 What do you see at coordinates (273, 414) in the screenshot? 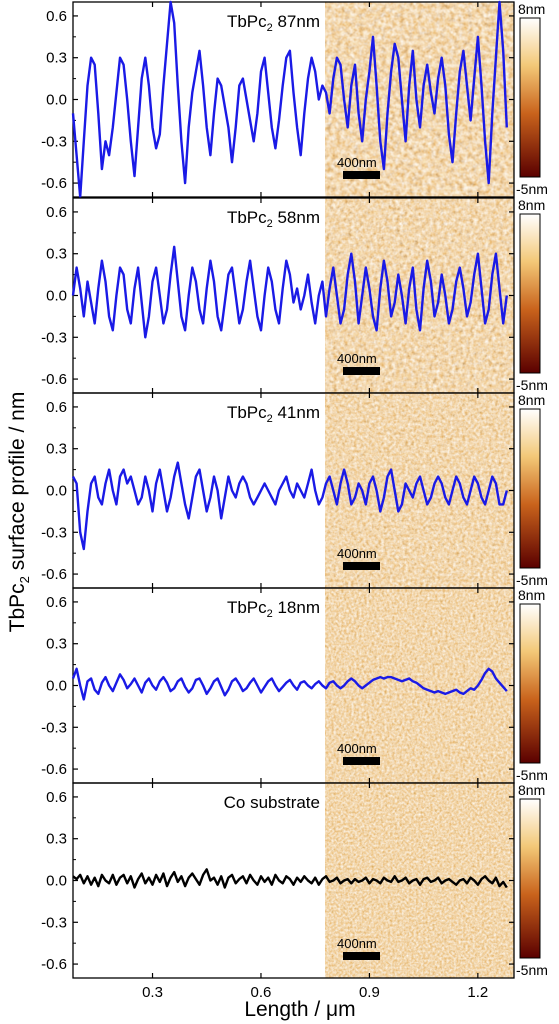
I see `panel-title: TbPc2 41nm` at bounding box center [273, 414].